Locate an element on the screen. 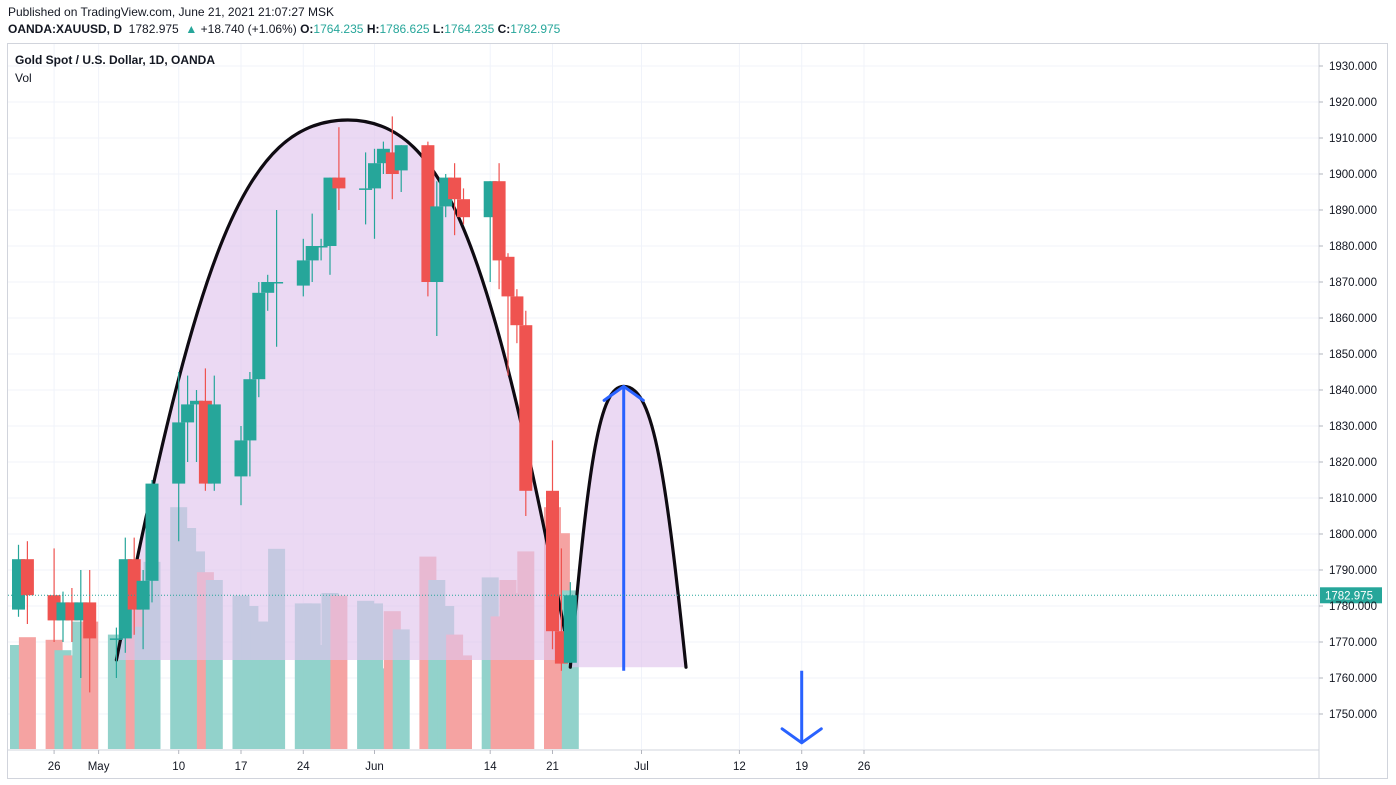 This screenshot has height=785, width=1396. small-arc-fill is located at coordinates (628, 527).